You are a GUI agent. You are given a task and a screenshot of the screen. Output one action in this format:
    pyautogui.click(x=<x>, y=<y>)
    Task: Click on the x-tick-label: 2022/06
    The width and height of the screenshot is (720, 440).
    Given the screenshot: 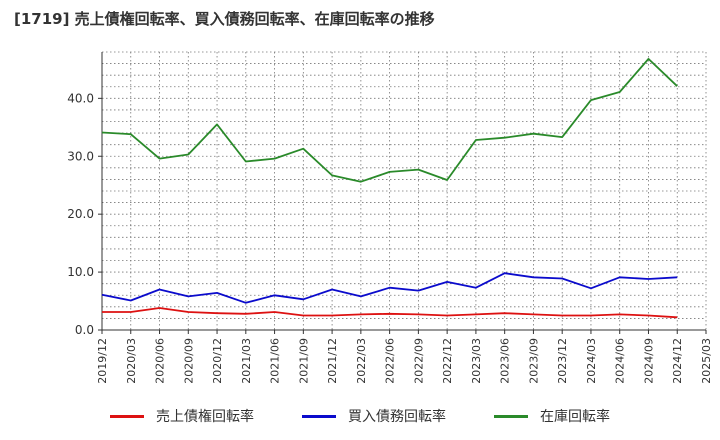 What is the action you would take?
    pyautogui.click(x=390, y=361)
    